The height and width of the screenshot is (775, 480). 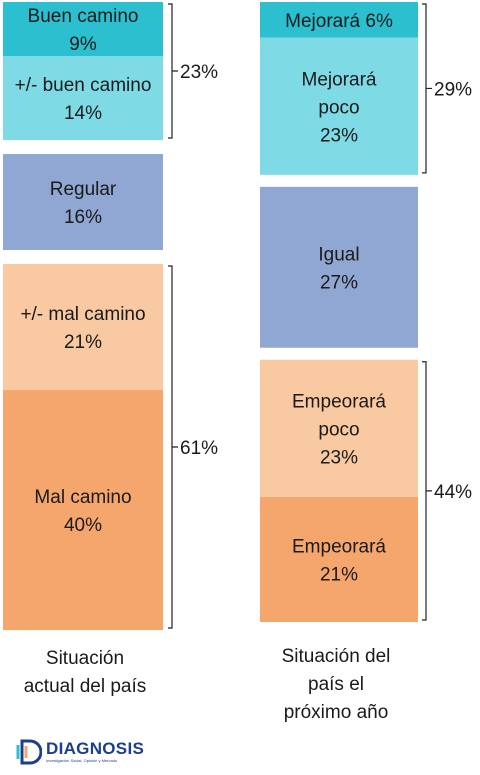 I want to click on bar-1-segment-0-label: Mejorará 6%, so click(x=339, y=21).